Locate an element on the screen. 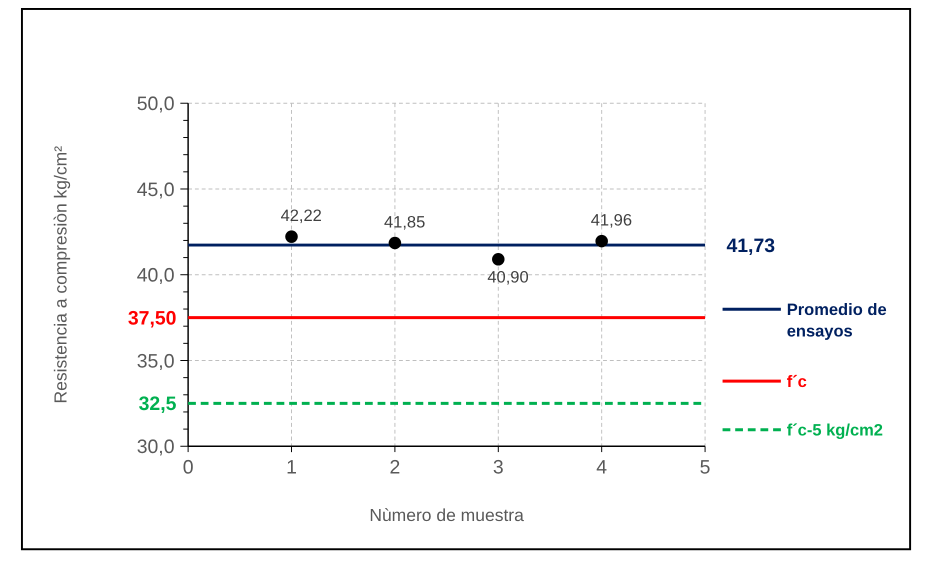 The height and width of the screenshot is (566, 934). data-label: 32,5 is located at coordinates (157, 404).